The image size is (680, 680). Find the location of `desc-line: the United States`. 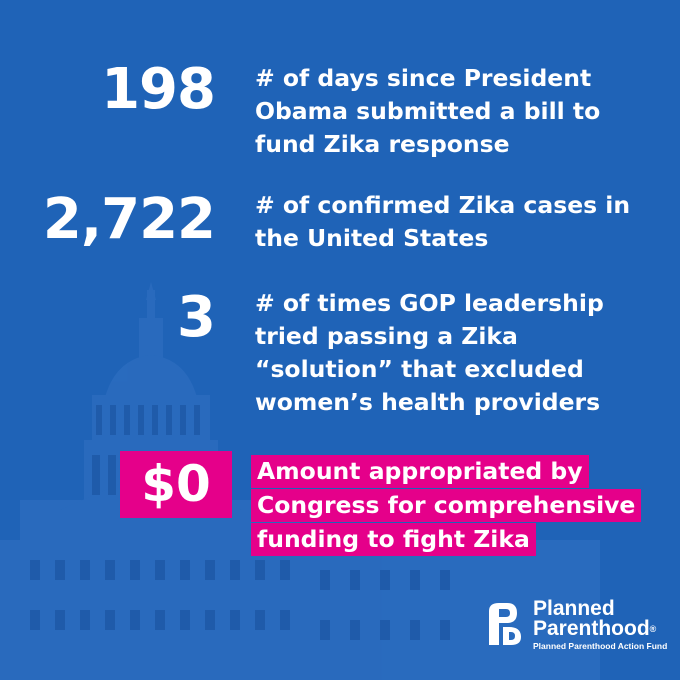

desc-line: the United States is located at coordinates (372, 238).